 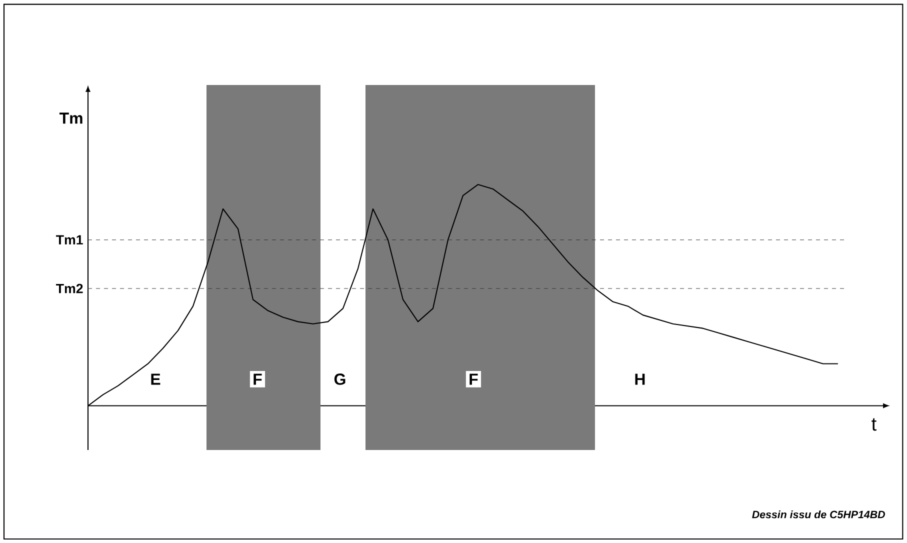 What do you see at coordinates (874, 424) in the screenshot?
I see `x-axis-title: t` at bounding box center [874, 424].